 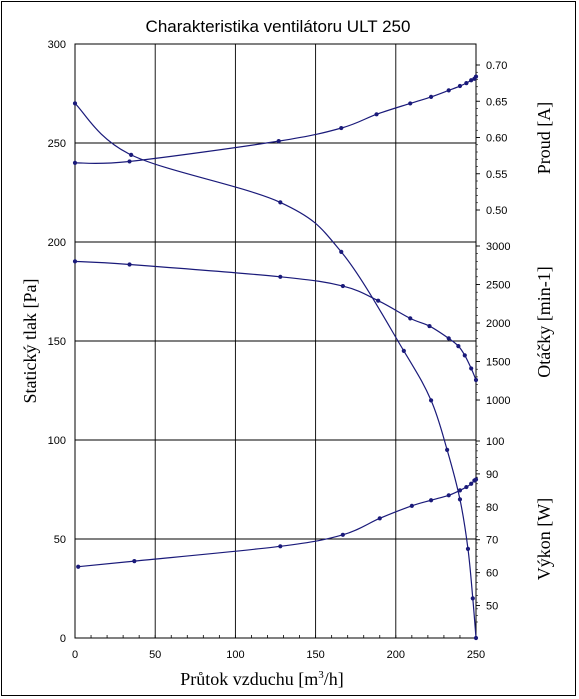 What do you see at coordinates (396, 655) in the screenshot?
I see `x-tick-label: 200` at bounding box center [396, 655].